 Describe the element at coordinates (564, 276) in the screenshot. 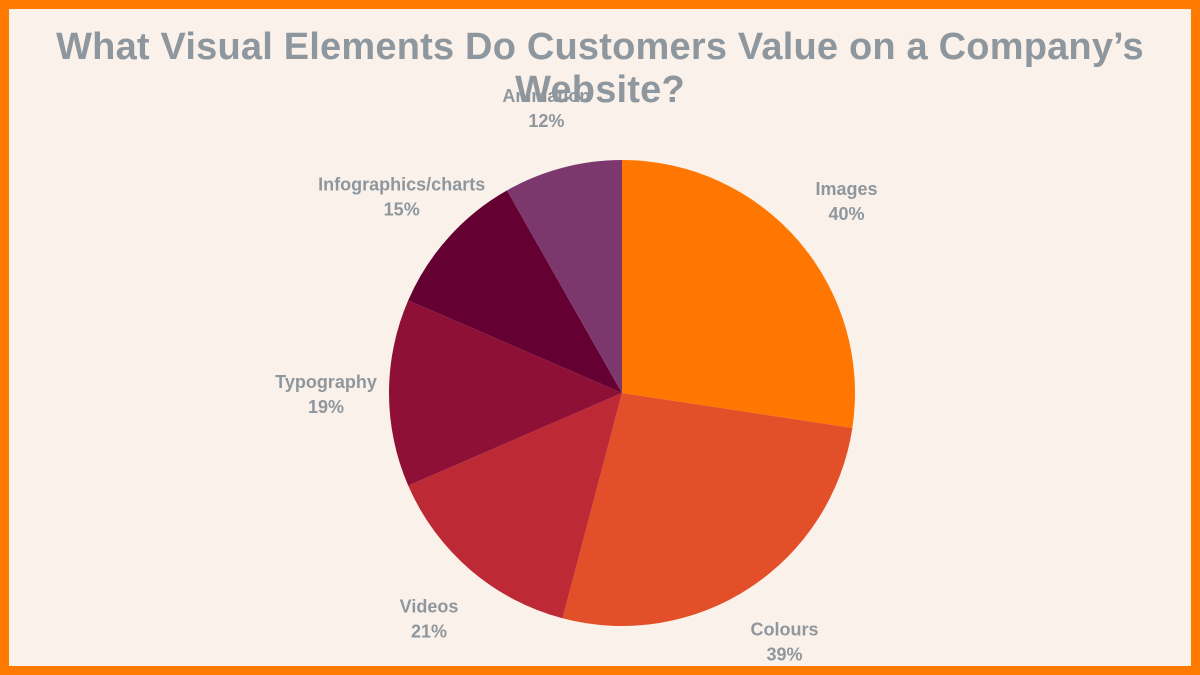

I see `pie-slice-animation` at that location.